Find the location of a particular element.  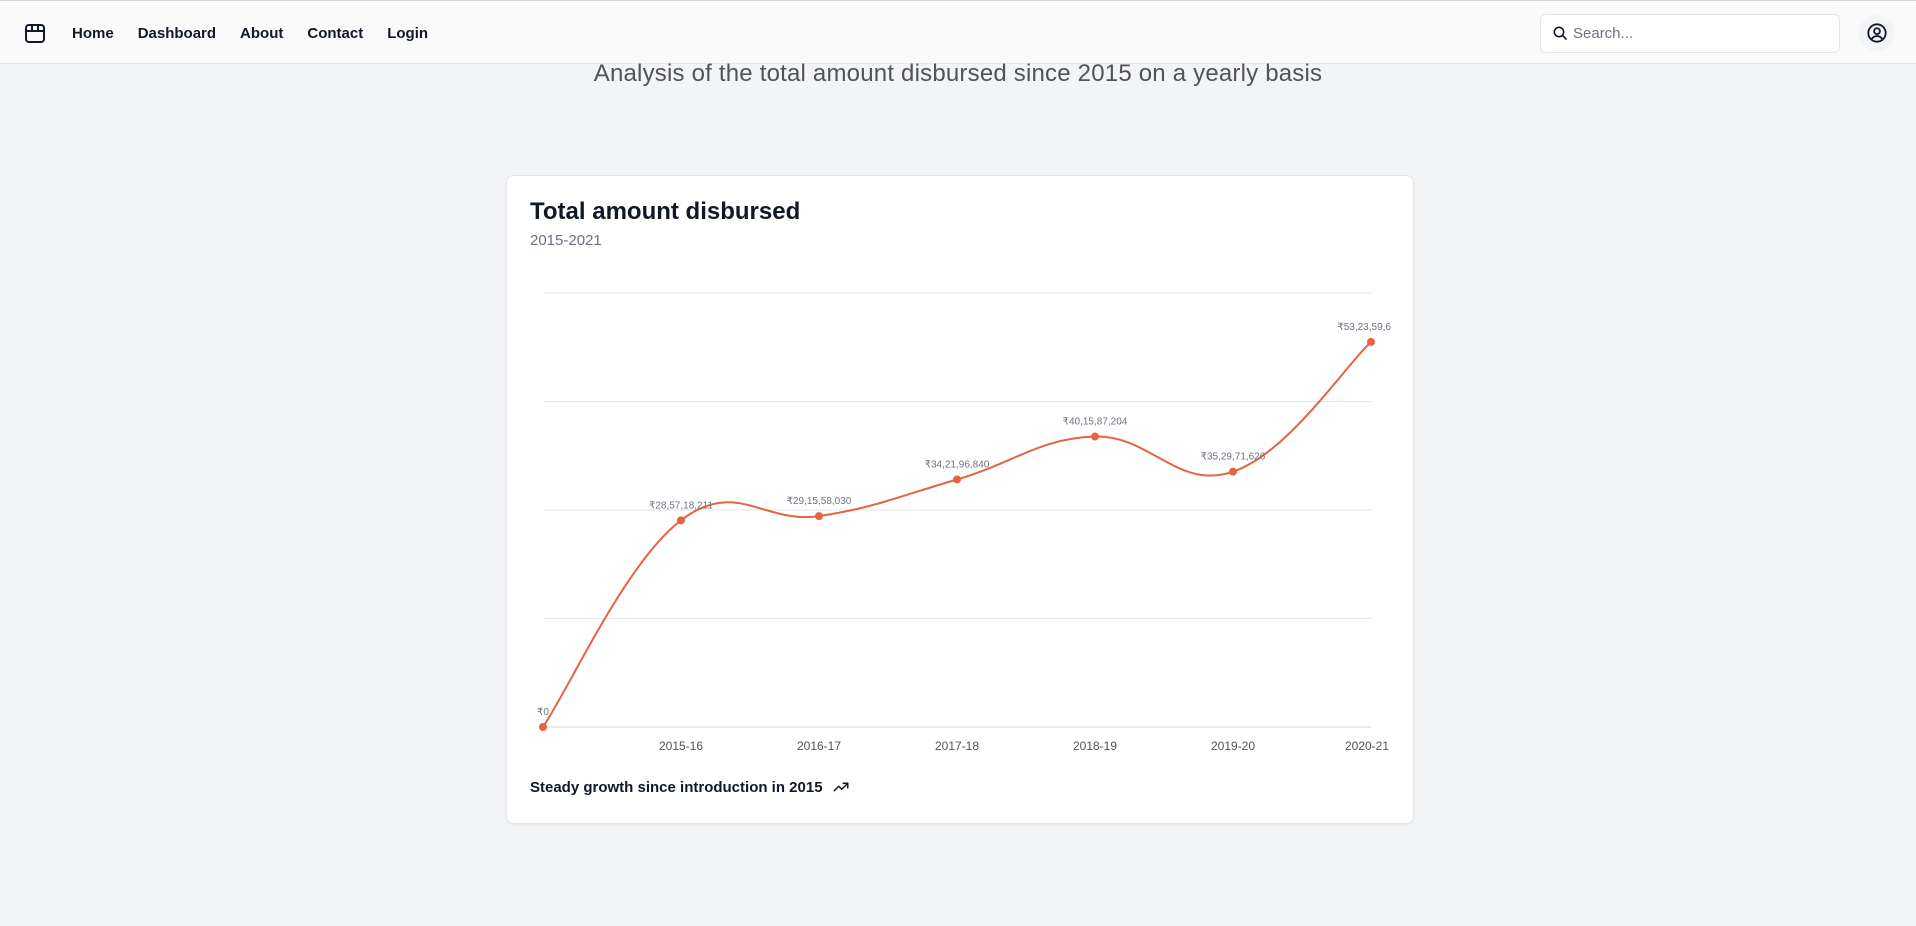

card-title: Total amount disbursed is located at coordinates (665, 211).